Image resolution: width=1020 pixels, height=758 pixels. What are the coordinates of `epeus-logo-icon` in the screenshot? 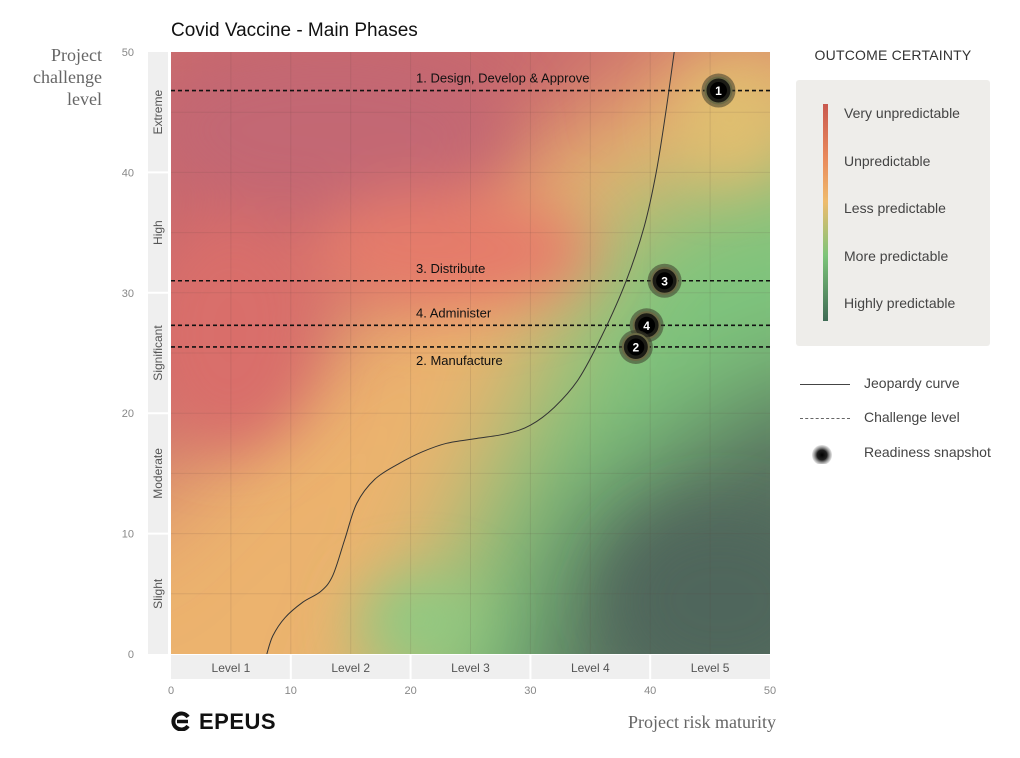 It's located at (180, 721).